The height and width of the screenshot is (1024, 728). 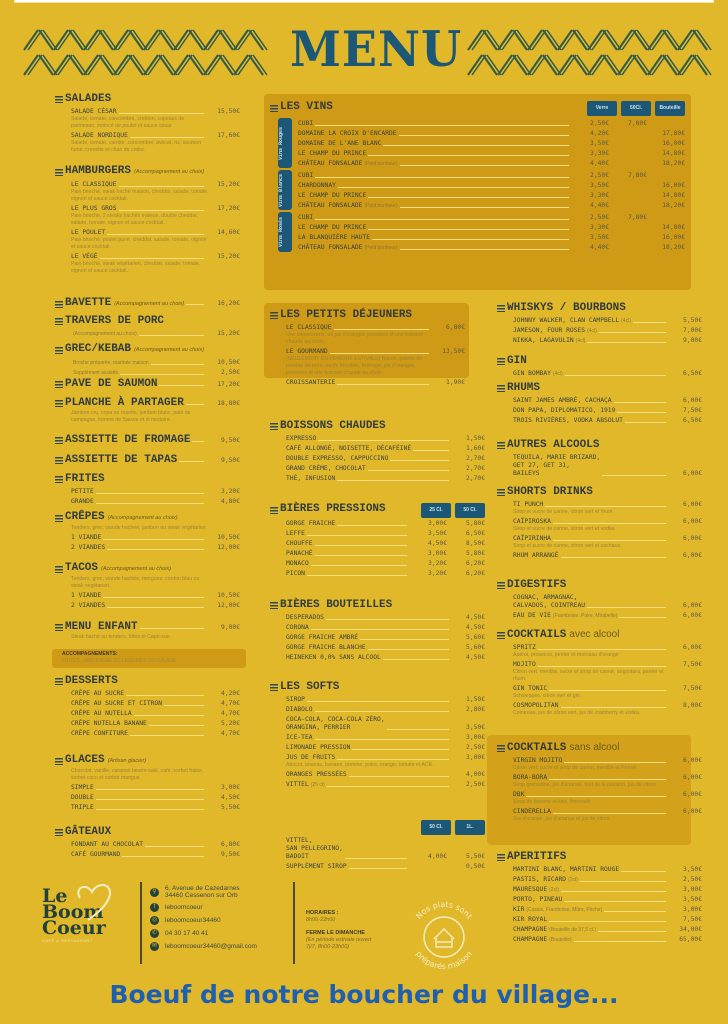 What do you see at coordinates (532, 521) in the screenshot?
I see `item-name: CAÏPIROSKA` at bounding box center [532, 521].